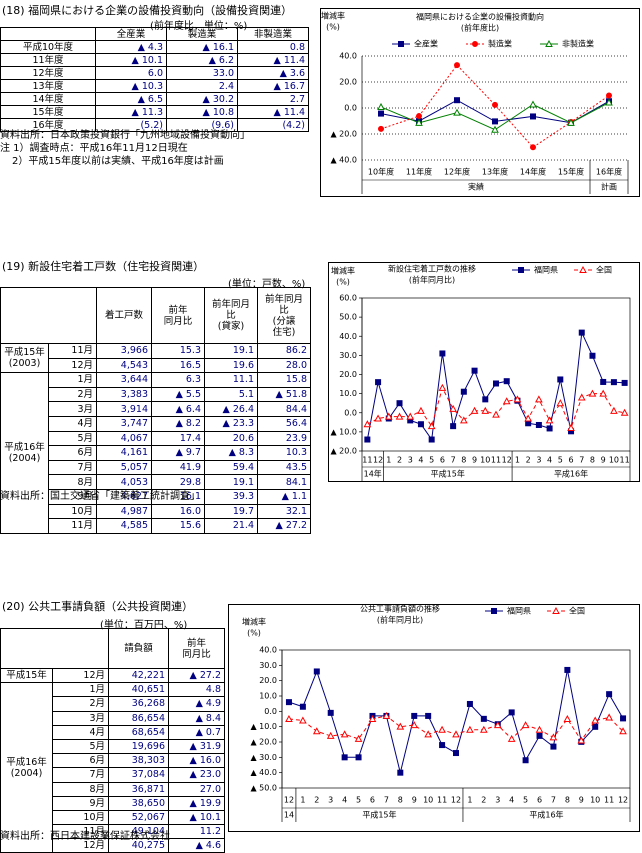 The image size is (642, 853). Describe the element at coordinates (112, 675) in the screenshot. I see `table-row: 平成15年 12月 42,221 ▲ 27.2` at that location.